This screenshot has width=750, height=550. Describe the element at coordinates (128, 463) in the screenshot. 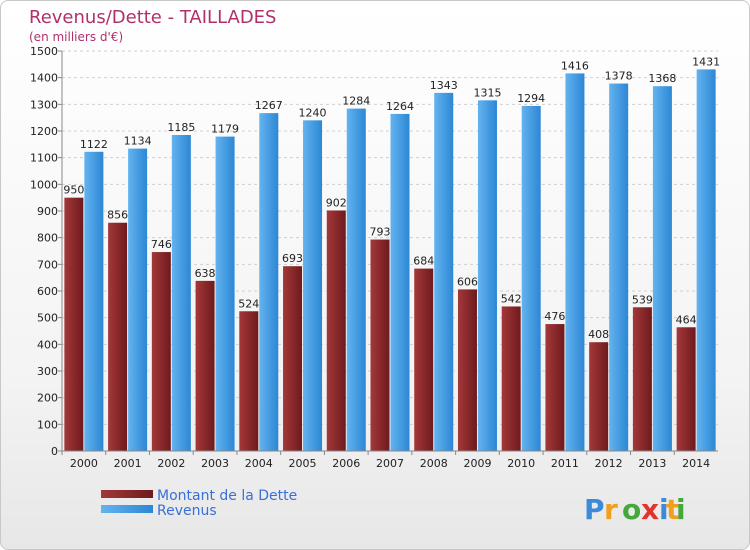

I see `x-tick-label: 2001` at that location.